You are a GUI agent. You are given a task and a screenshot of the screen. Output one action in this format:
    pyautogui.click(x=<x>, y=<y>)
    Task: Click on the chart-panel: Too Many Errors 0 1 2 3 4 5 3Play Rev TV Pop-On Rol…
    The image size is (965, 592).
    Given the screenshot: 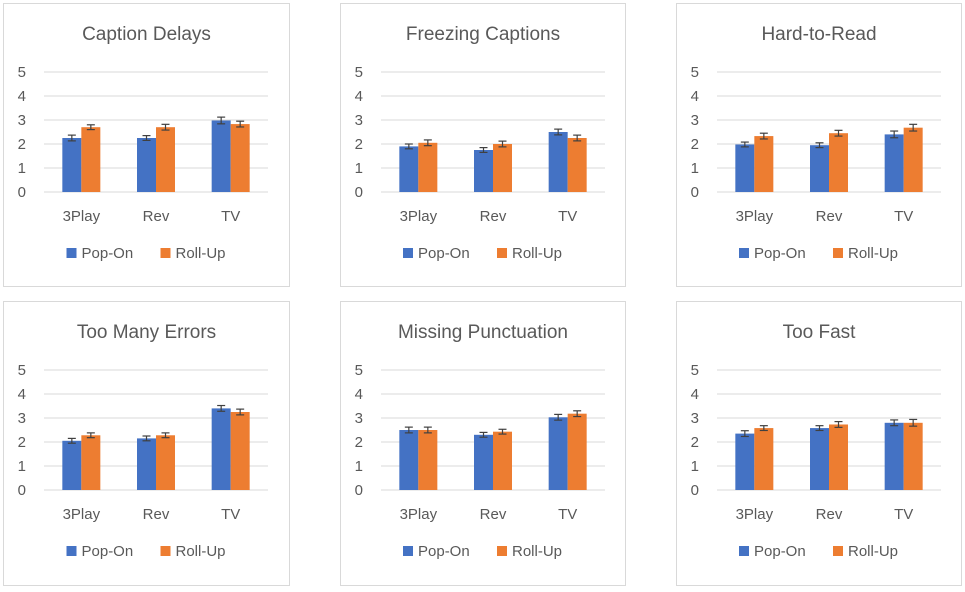 What is the action you would take?
    pyautogui.click(x=146, y=443)
    